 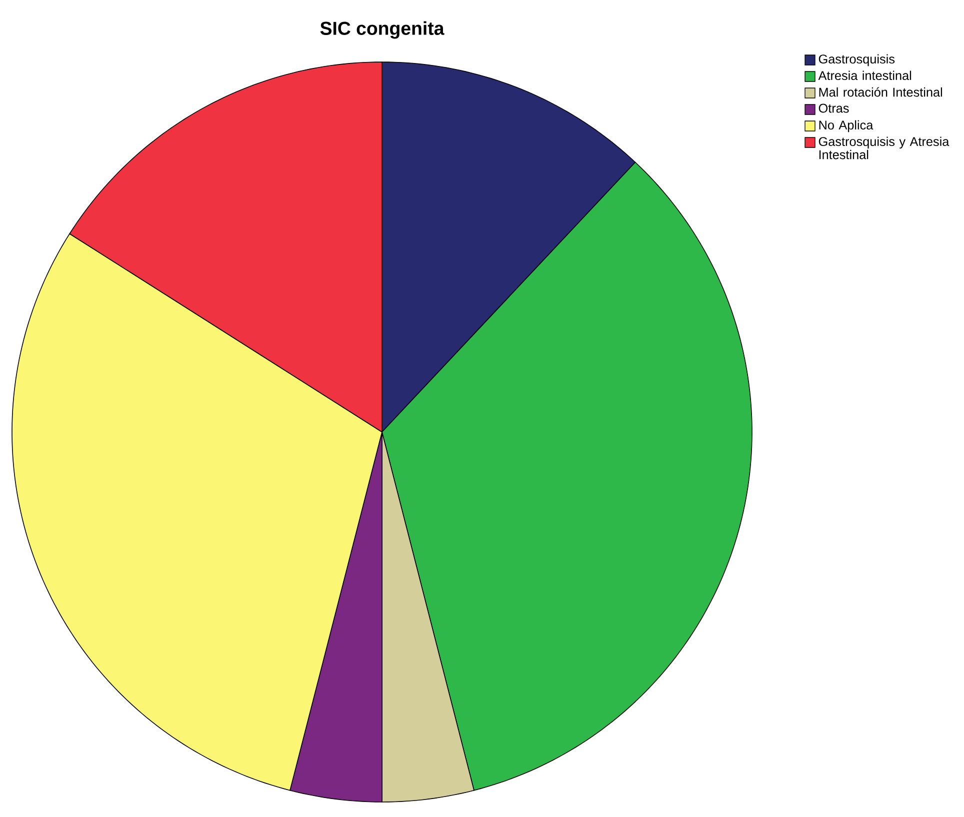 I want to click on legend-label: No Aplica, so click(x=846, y=126).